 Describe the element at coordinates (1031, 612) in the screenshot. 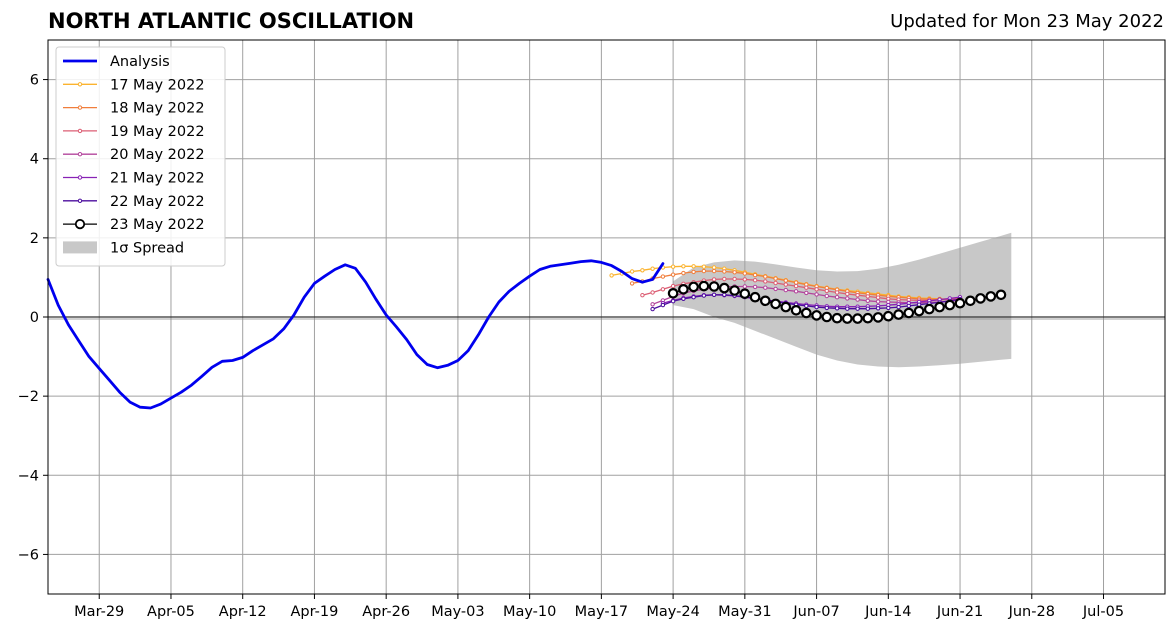

I see `x-tick-label: Jun-28` at that location.